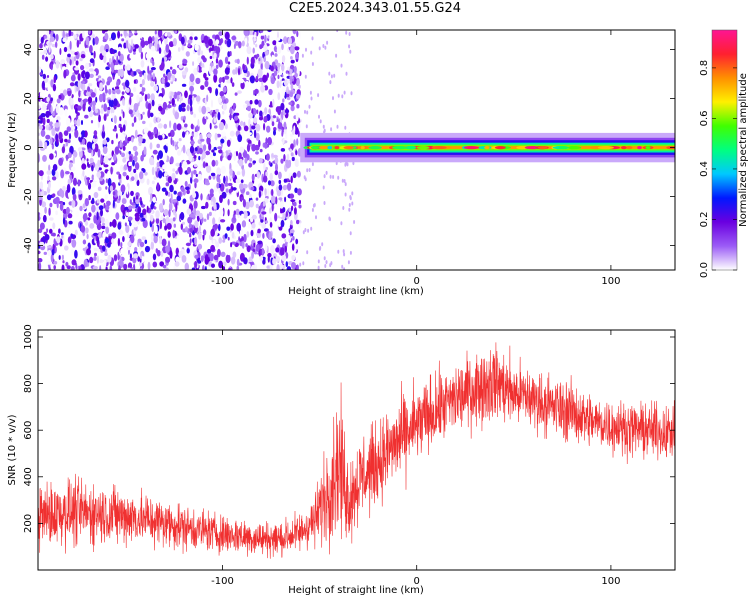 This screenshot has width=750, height=600. What do you see at coordinates (704, 68) in the screenshot?
I see `colorbar-tick-label: 0.8` at bounding box center [704, 68].